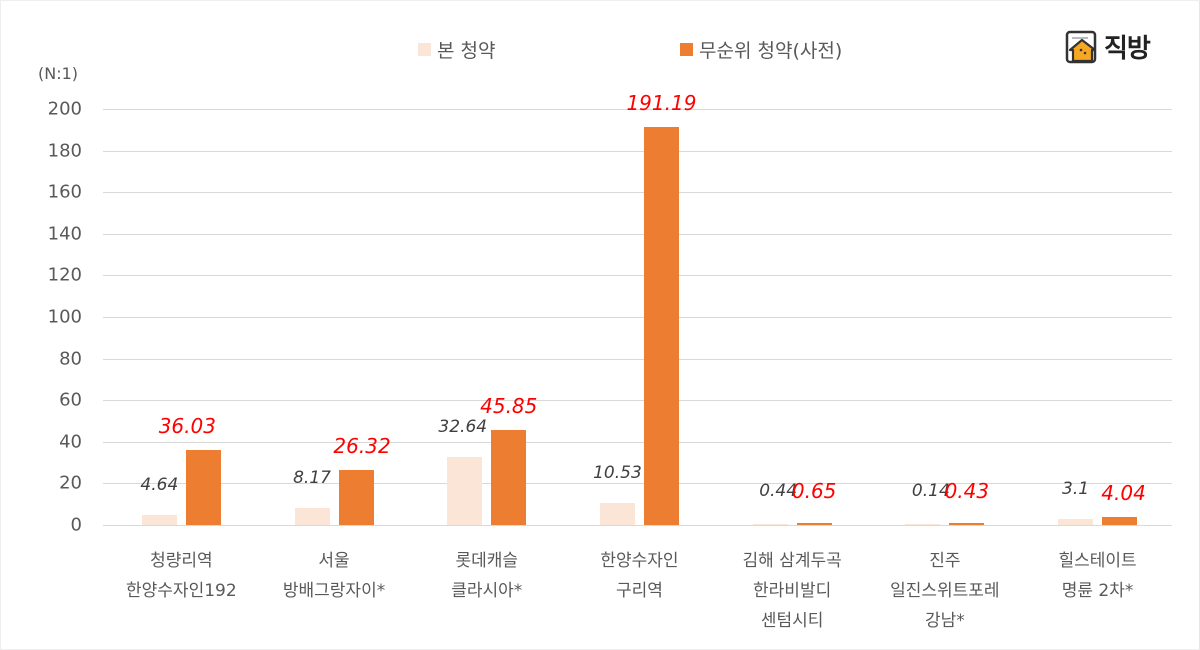 The width and height of the screenshot is (1200, 650). I want to click on value-label-main: 8.17, so click(312, 478).